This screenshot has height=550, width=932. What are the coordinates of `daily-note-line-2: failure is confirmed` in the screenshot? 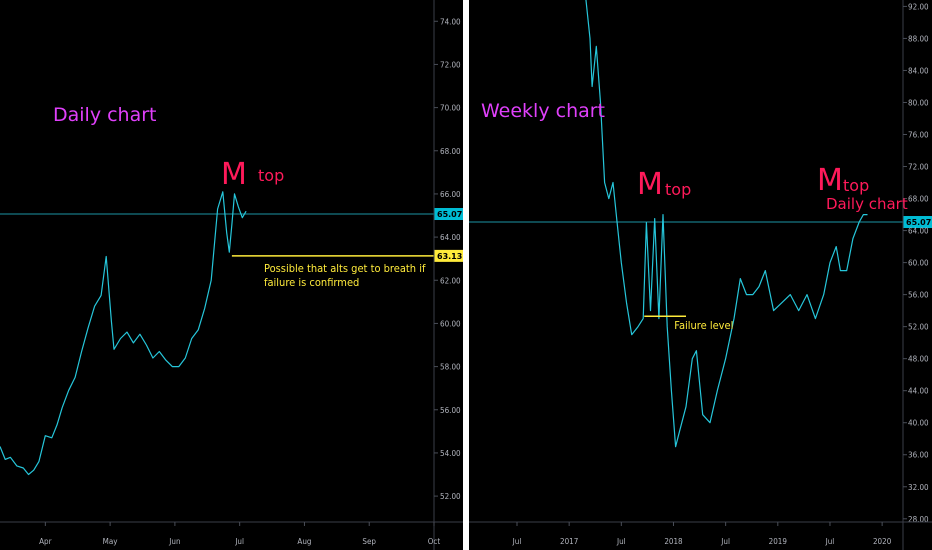 It's located at (311, 282).